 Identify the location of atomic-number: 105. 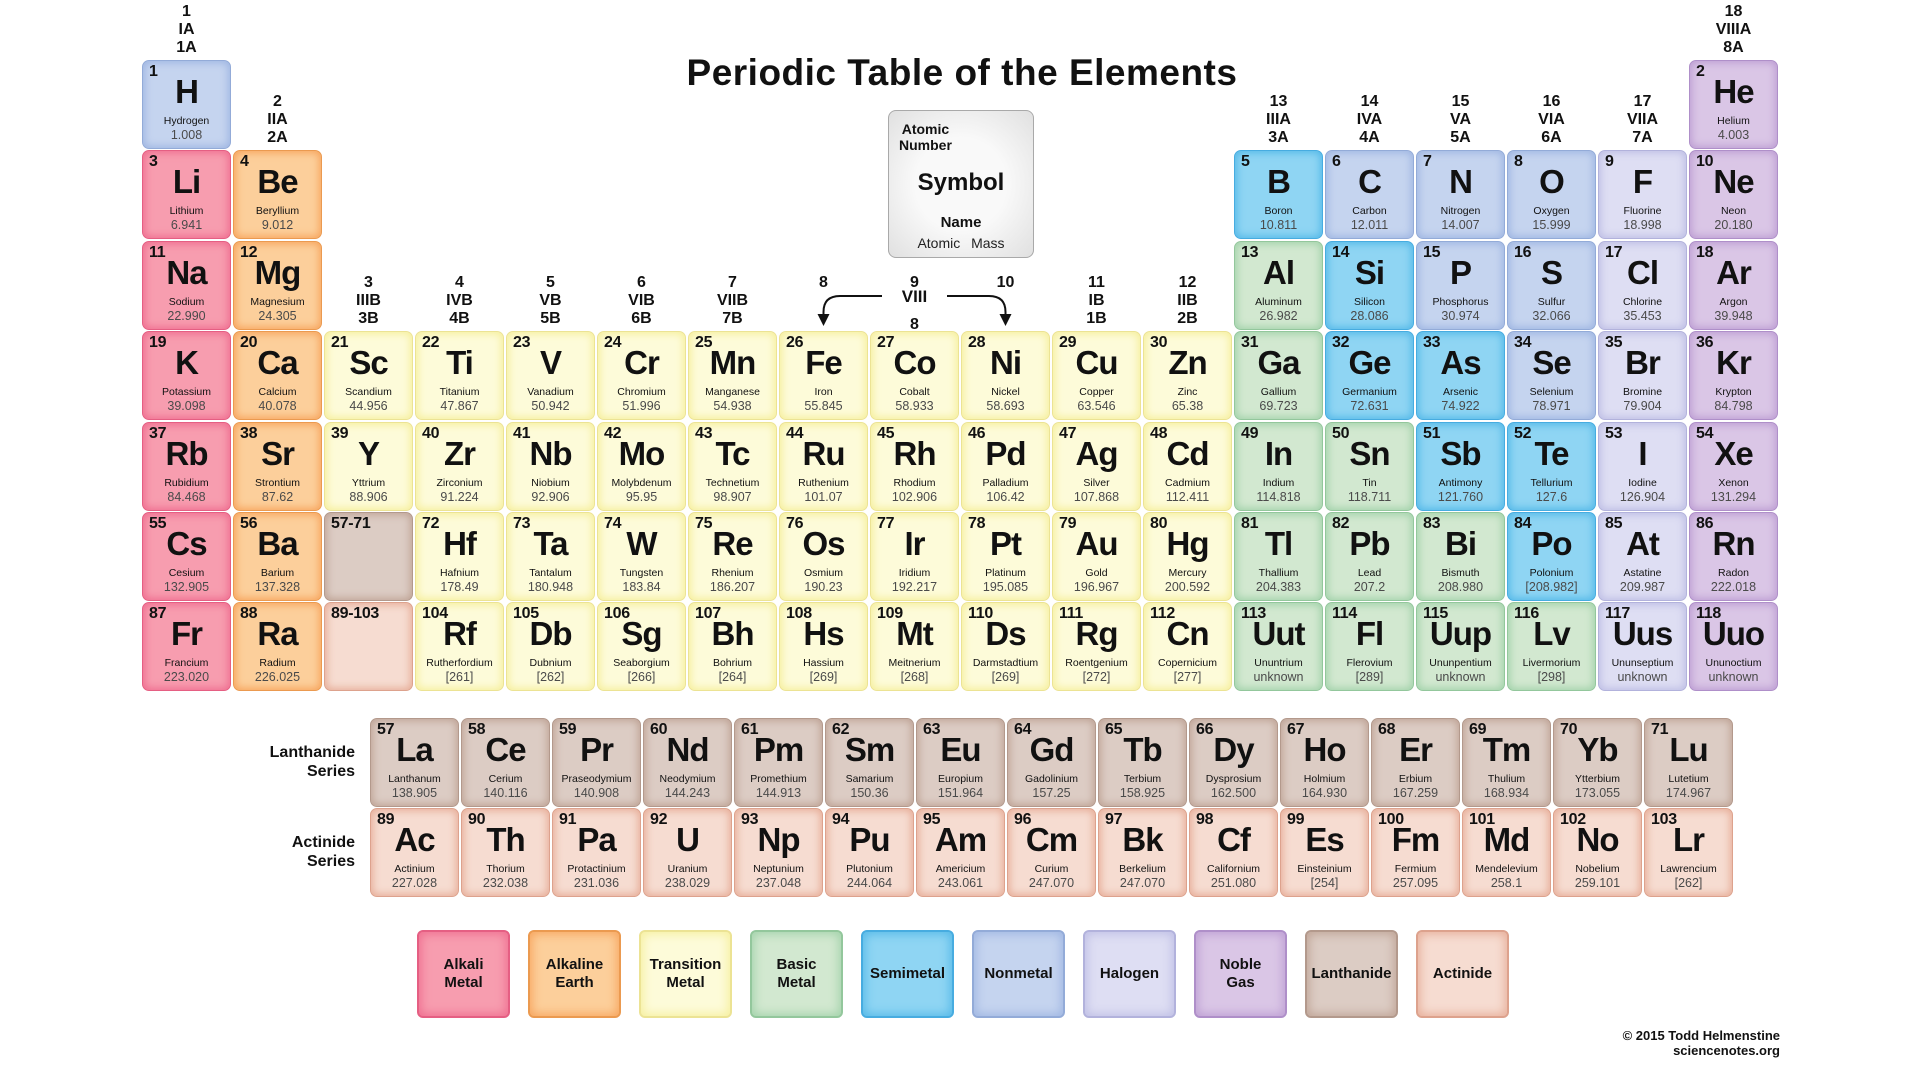
(526, 614).